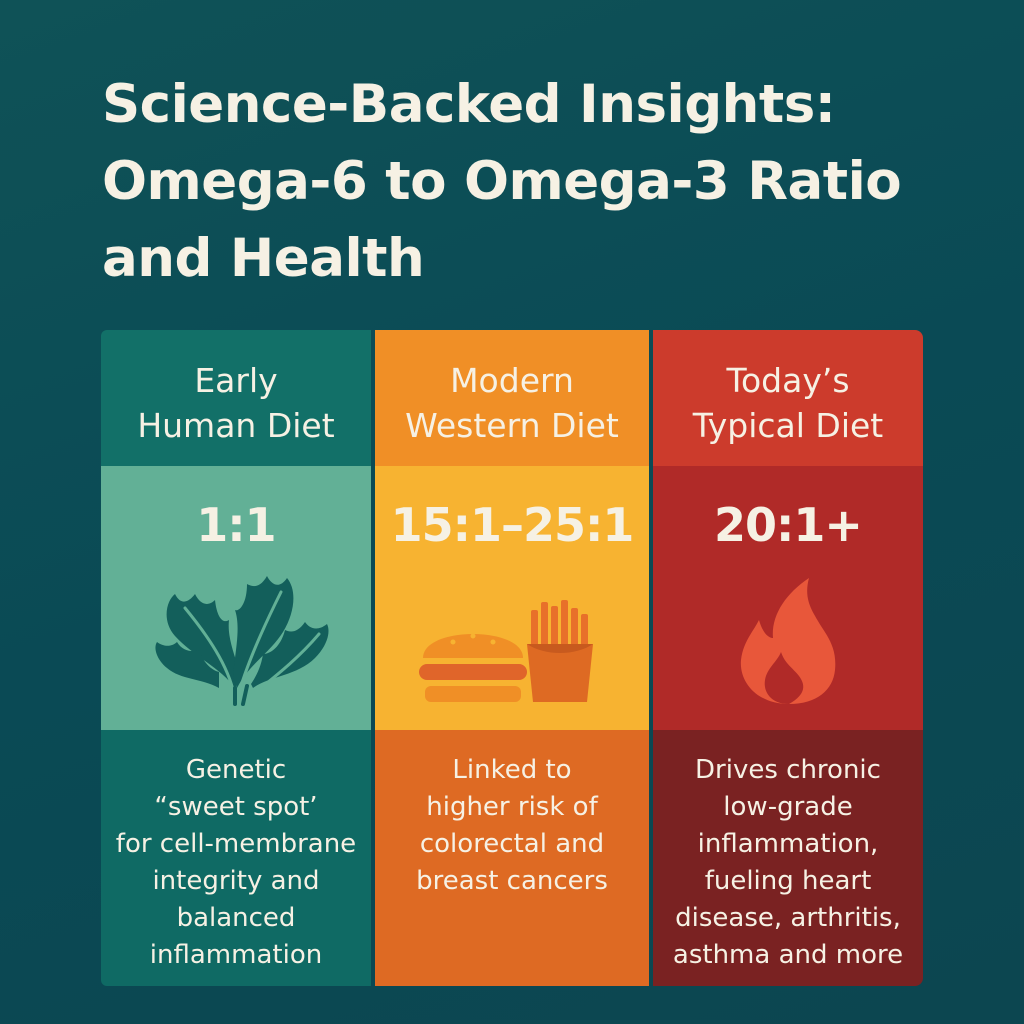 This screenshot has width=1024, height=1024. What do you see at coordinates (263, 258) in the screenshot?
I see `title-line: and Health` at bounding box center [263, 258].